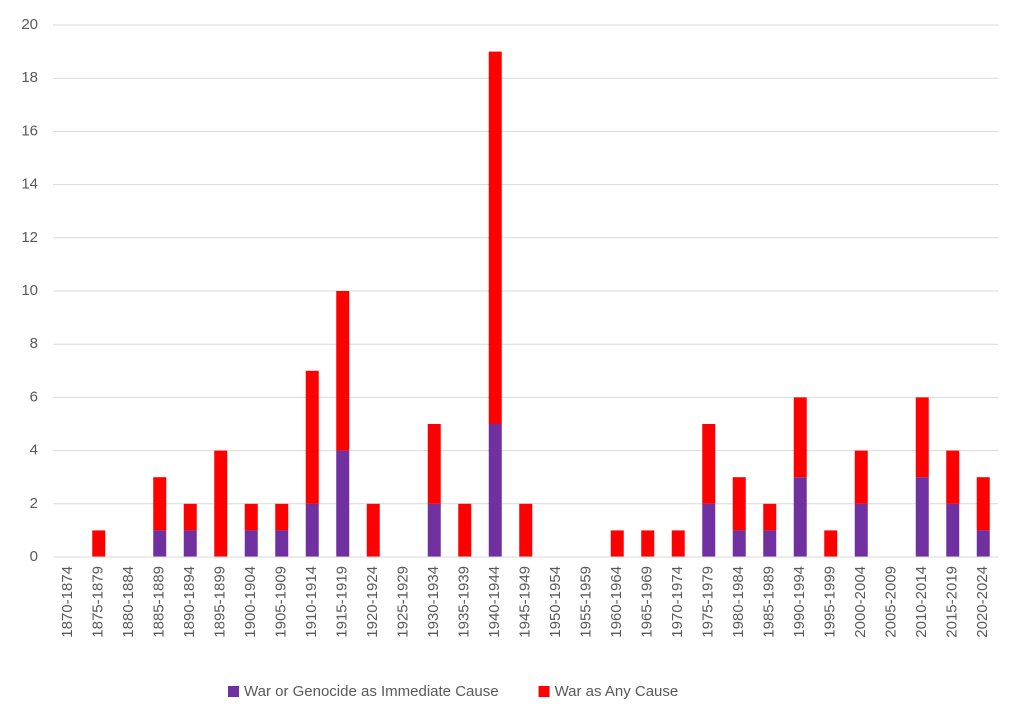 This screenshot has width=1024, height=725. I want to click on y-tick-label: 6, so click(34, 396).